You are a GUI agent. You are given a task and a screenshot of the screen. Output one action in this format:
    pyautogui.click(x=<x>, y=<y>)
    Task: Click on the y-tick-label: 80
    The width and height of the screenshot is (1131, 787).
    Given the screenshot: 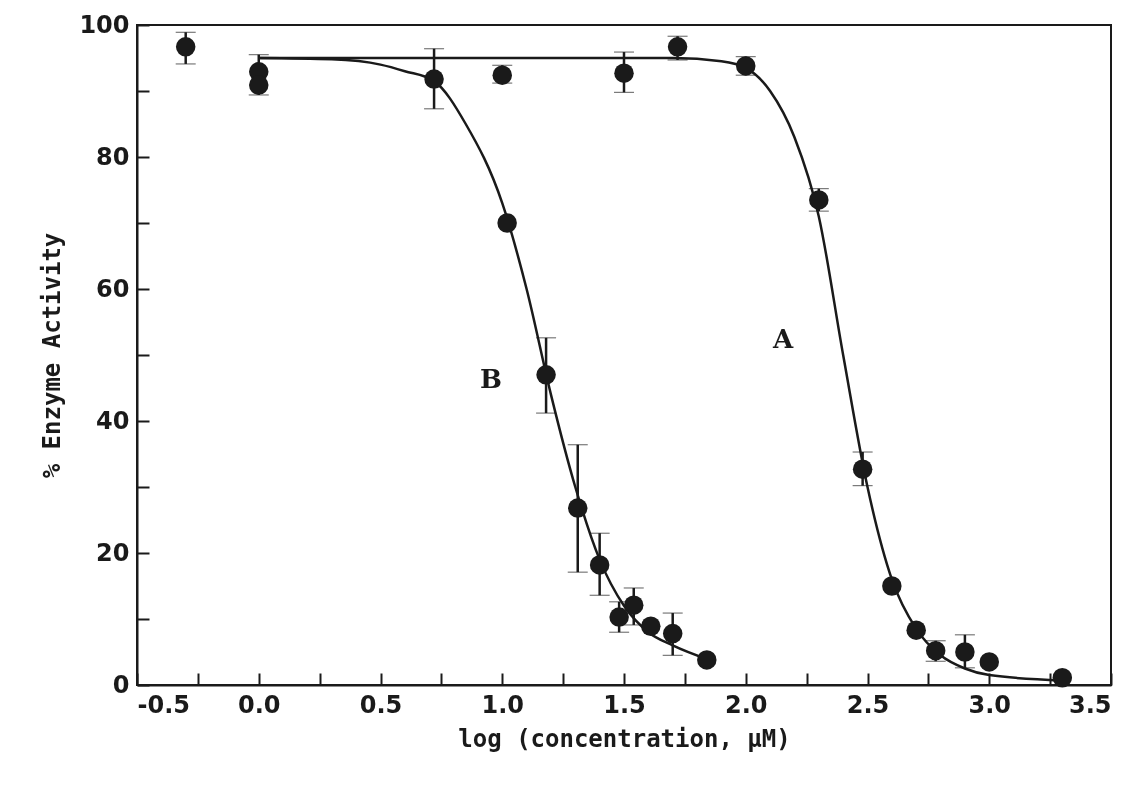 What is the action you would take?
    pyautogui.click(x=113, y=156)
    